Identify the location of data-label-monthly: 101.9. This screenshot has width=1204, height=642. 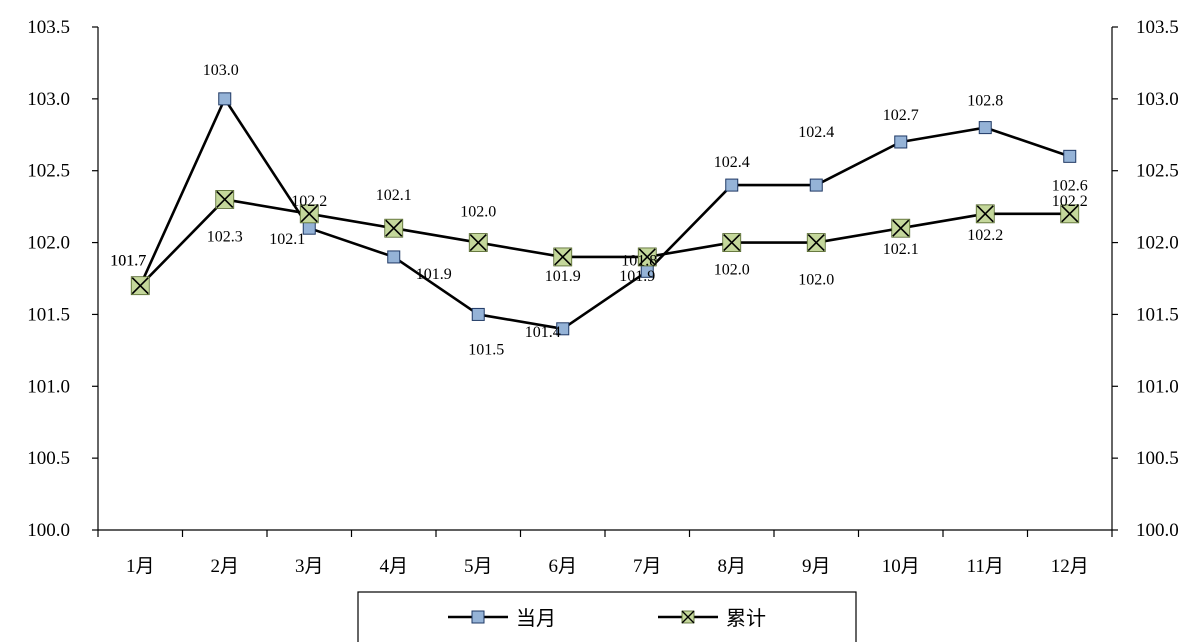
(434, 274).